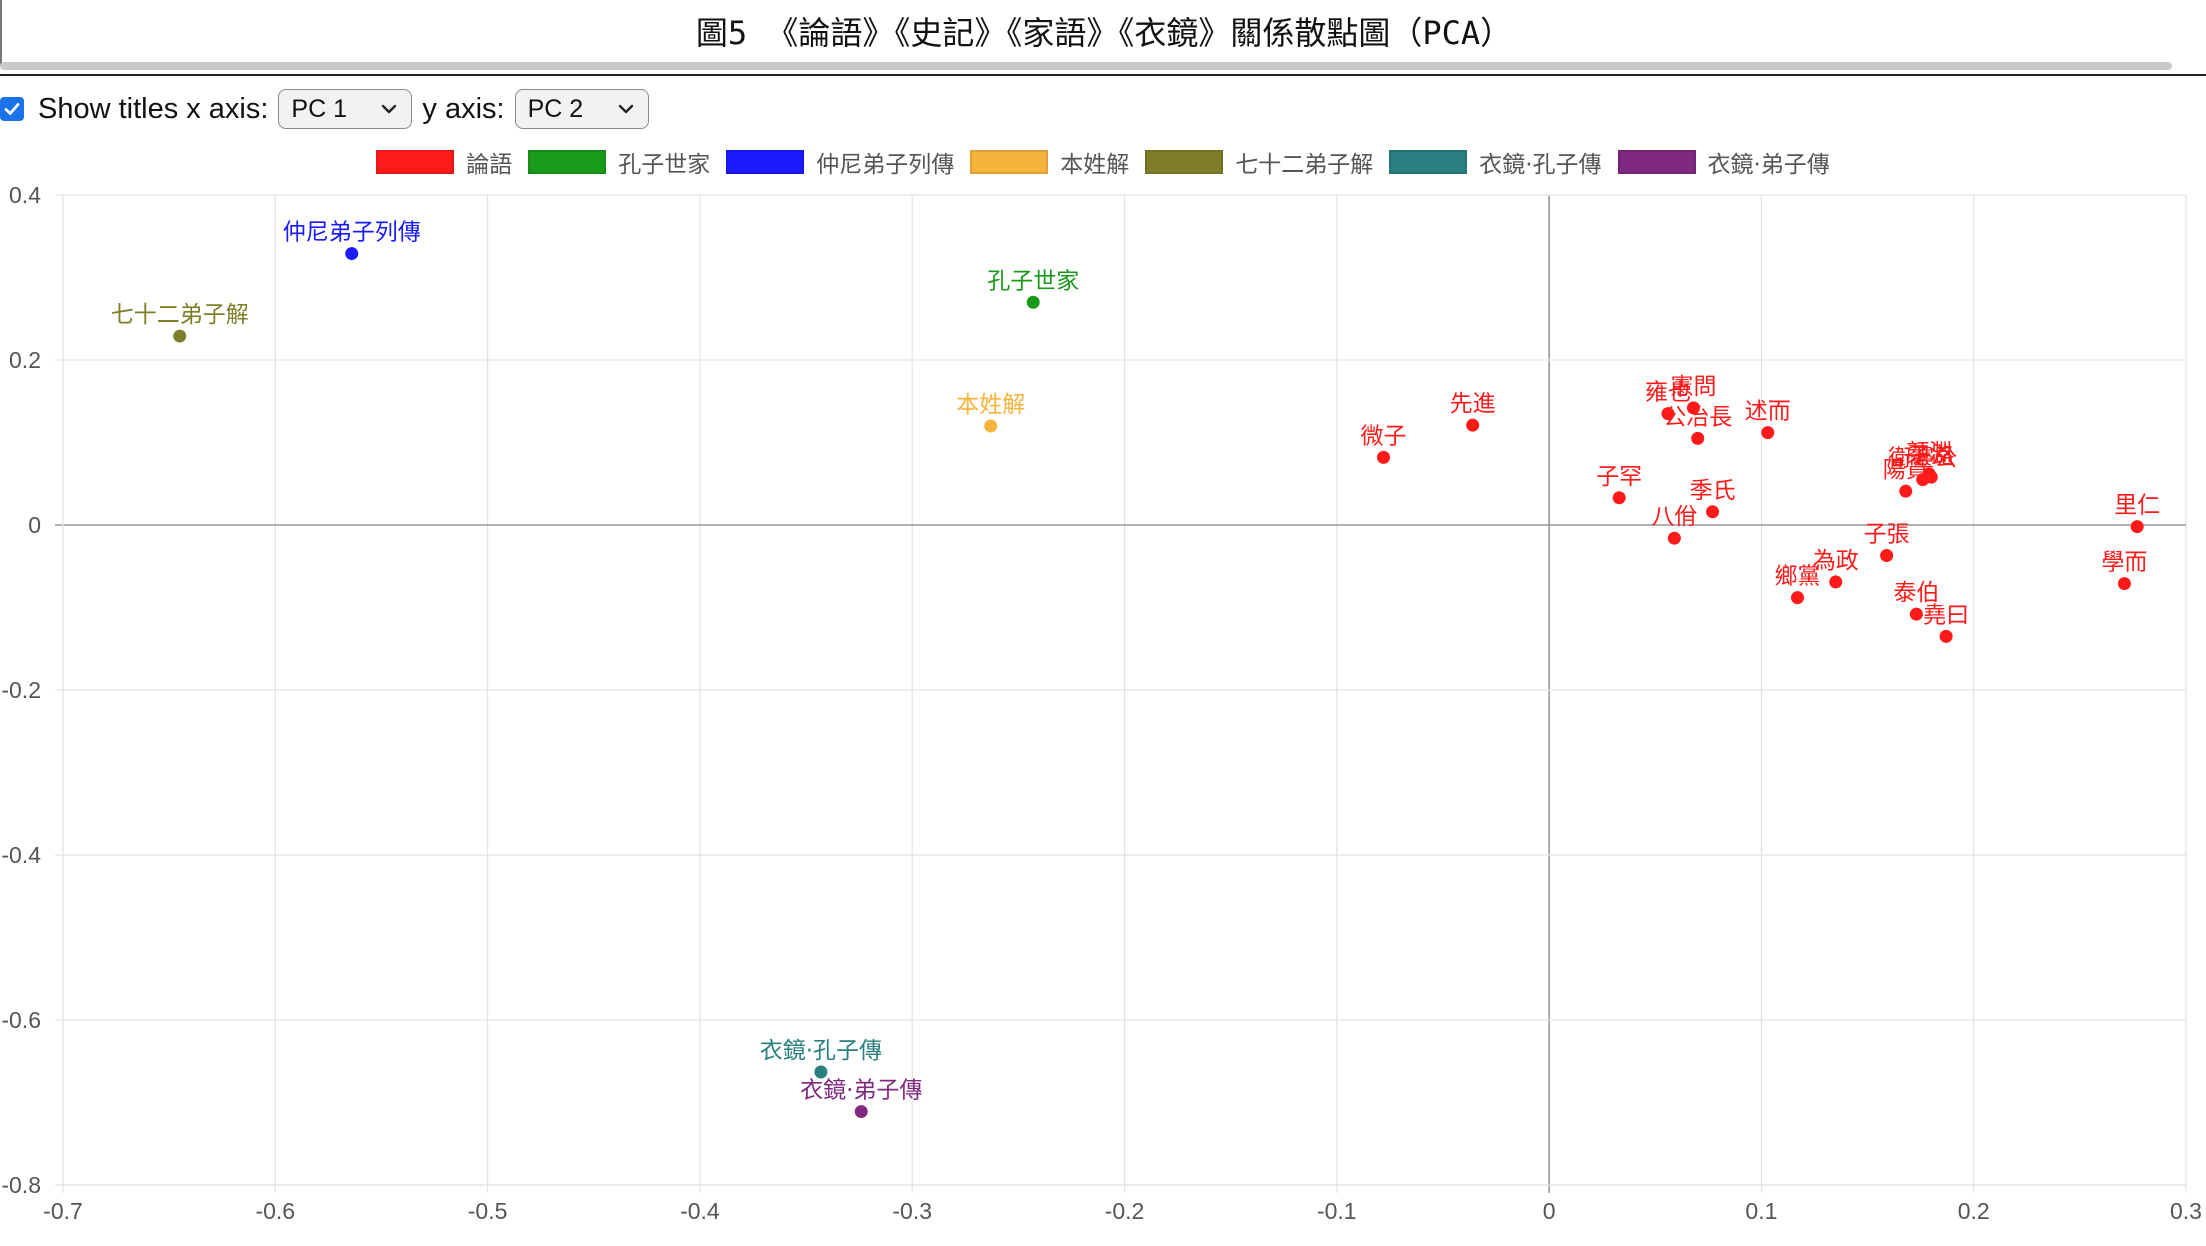  What do you see at coordinates (1946, 615) in the screenshot?
I see `point-label: 堯曰` at bounding box center [1946, 615].